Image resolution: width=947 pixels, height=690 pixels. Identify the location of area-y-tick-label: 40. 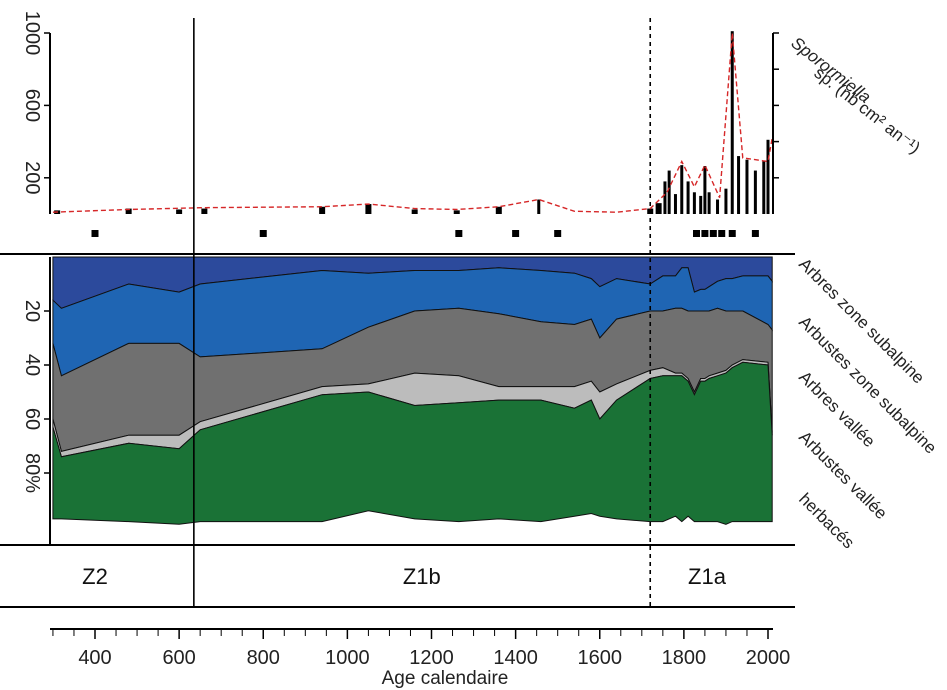
(32, 365).